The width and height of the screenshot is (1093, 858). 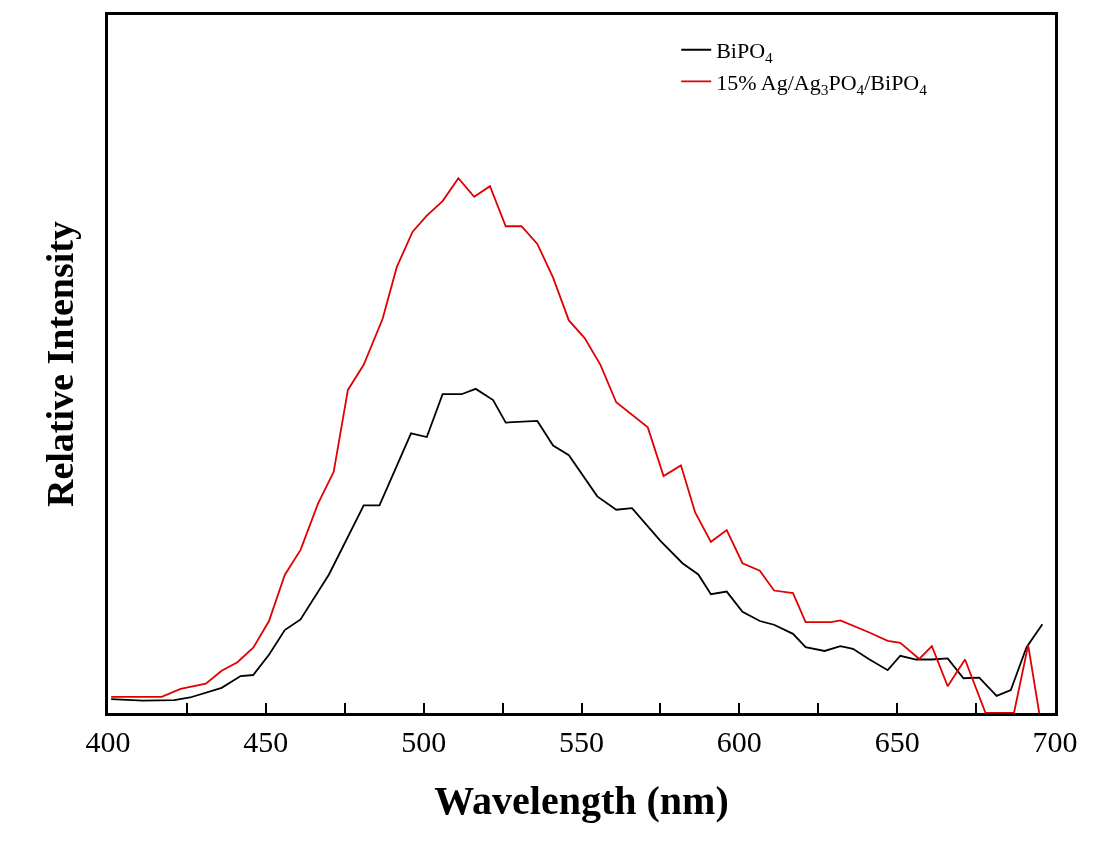 What do you see at coordinates (60, 364) in the screenshot?
I see `y-axis-title: Relative Intensity` at bounding box center [60, 364].